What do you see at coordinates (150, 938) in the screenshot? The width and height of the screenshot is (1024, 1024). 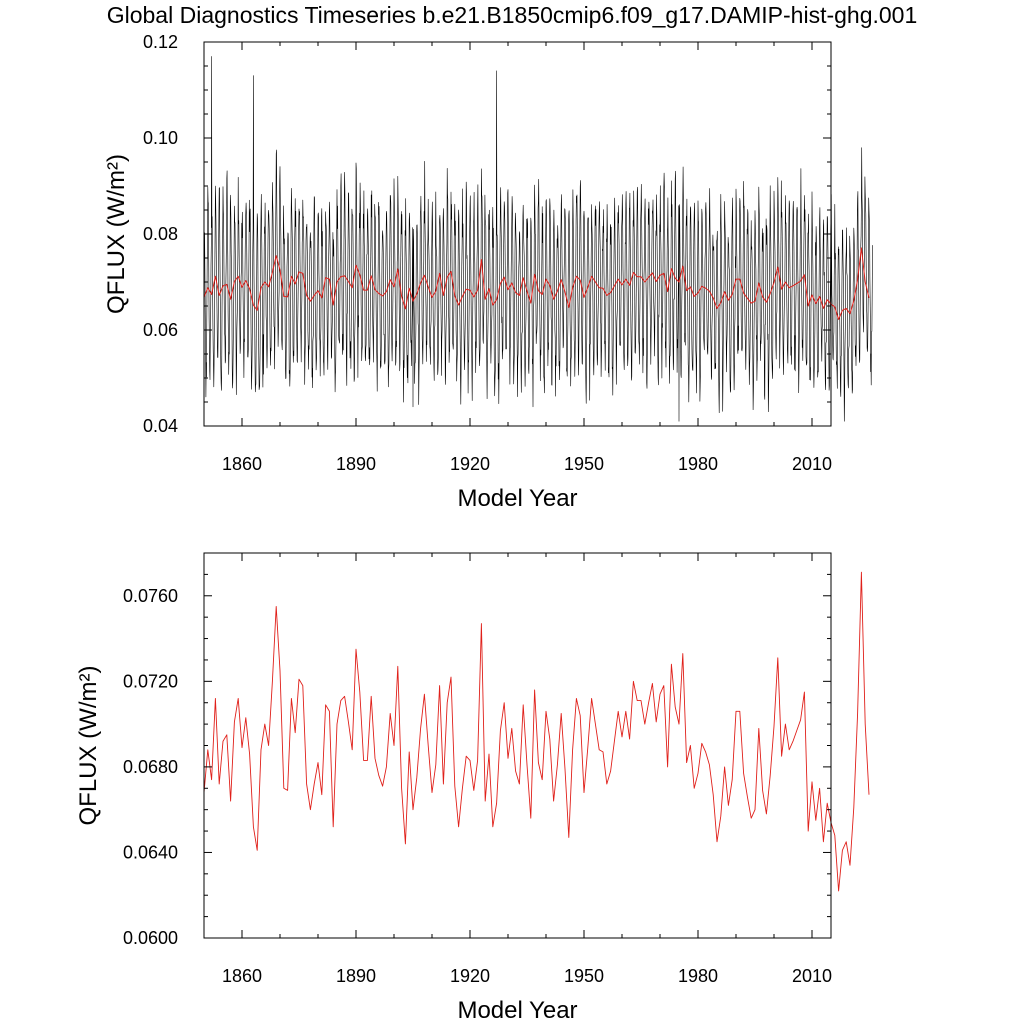 I see `y-tick-label: 0.0600` at bounding box center [150, 938].